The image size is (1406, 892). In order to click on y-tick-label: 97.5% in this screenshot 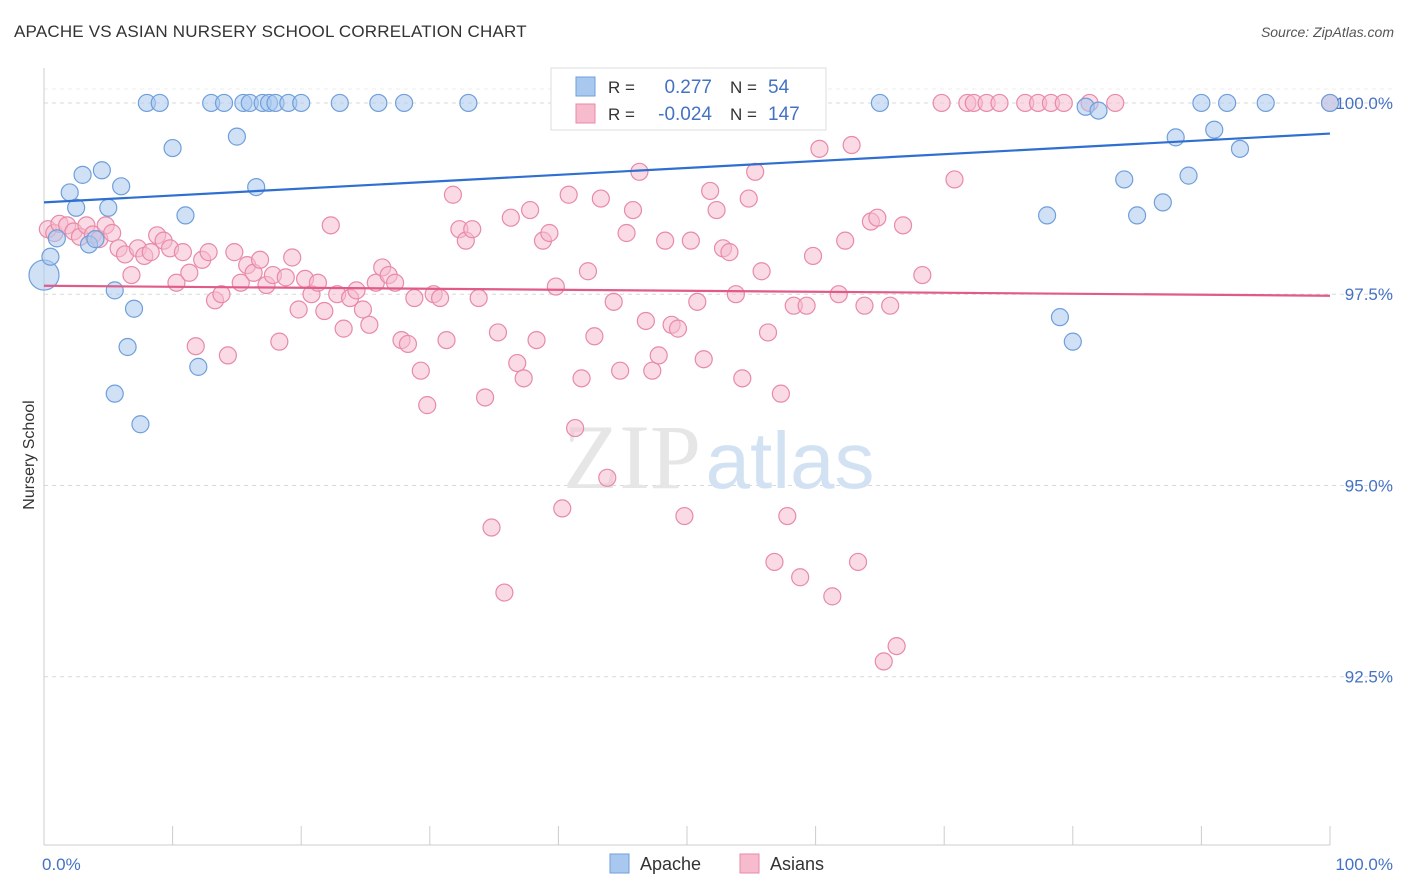, I will do `click(1369, 294)`.